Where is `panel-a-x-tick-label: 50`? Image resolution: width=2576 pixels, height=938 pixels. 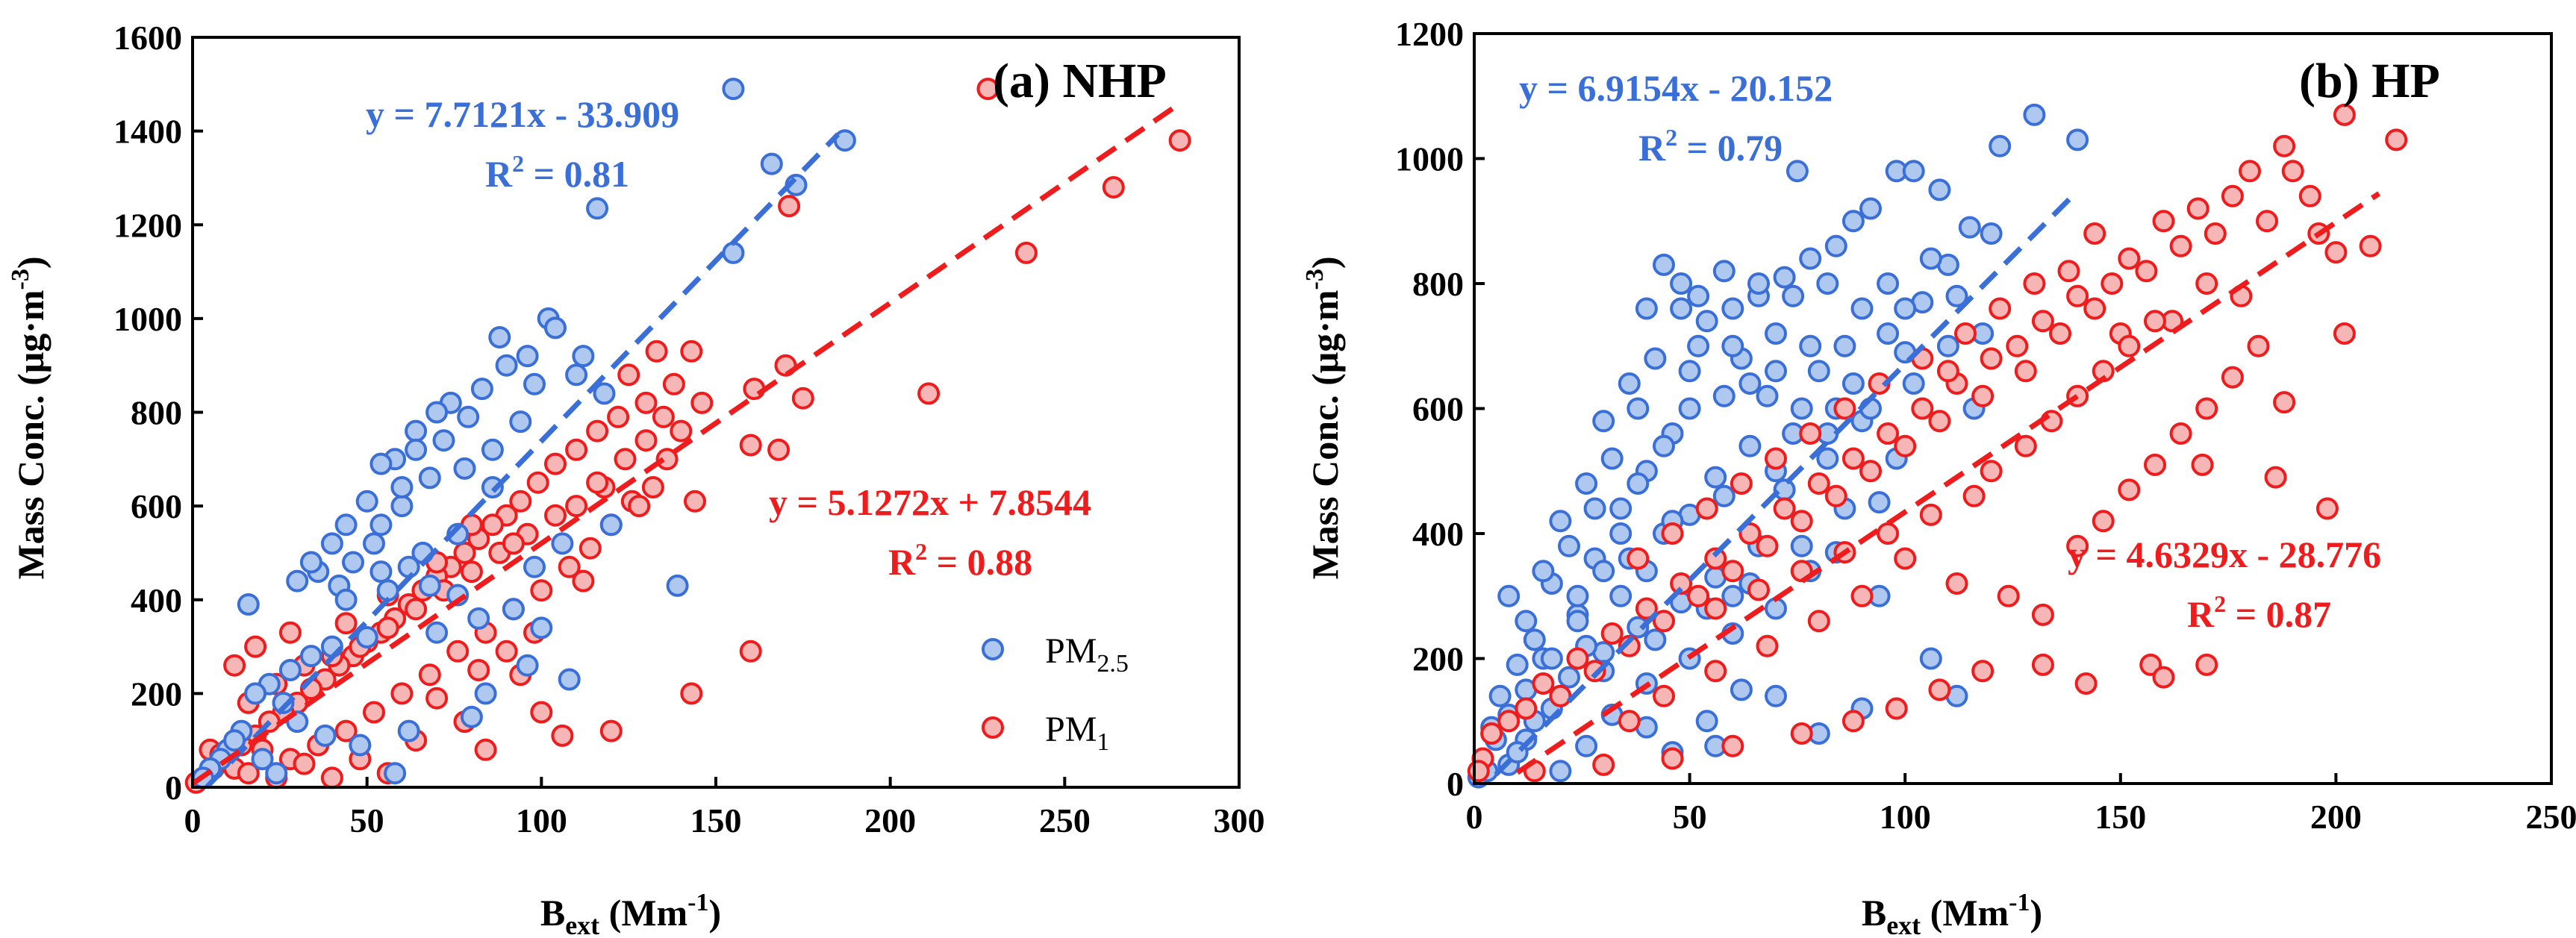 panel-a-x-tick-label: 50 is located at coordinates (367, 820).